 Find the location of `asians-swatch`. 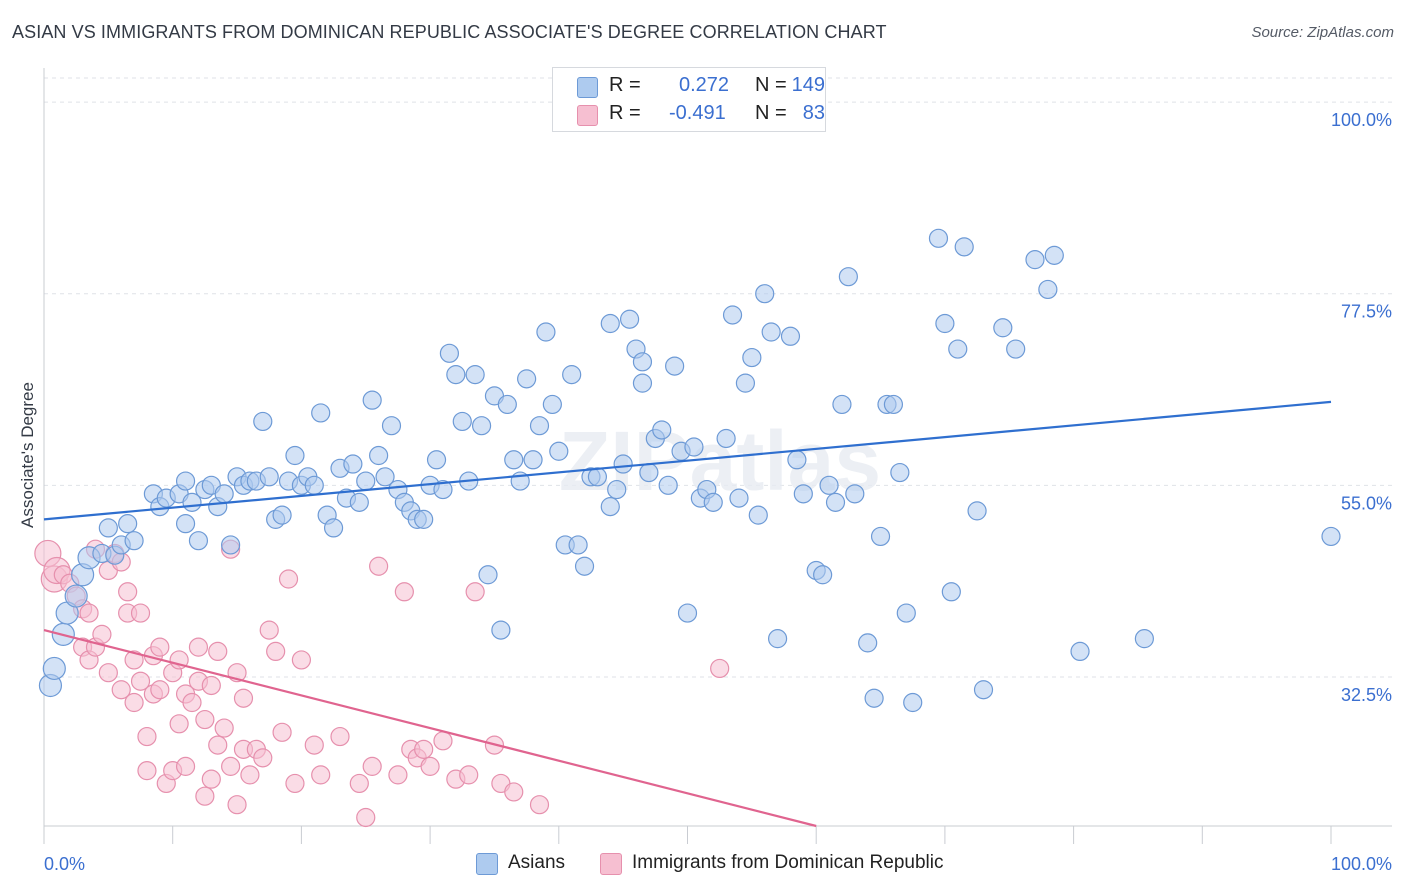

asians-swatch is located at coordinates (587, 87).